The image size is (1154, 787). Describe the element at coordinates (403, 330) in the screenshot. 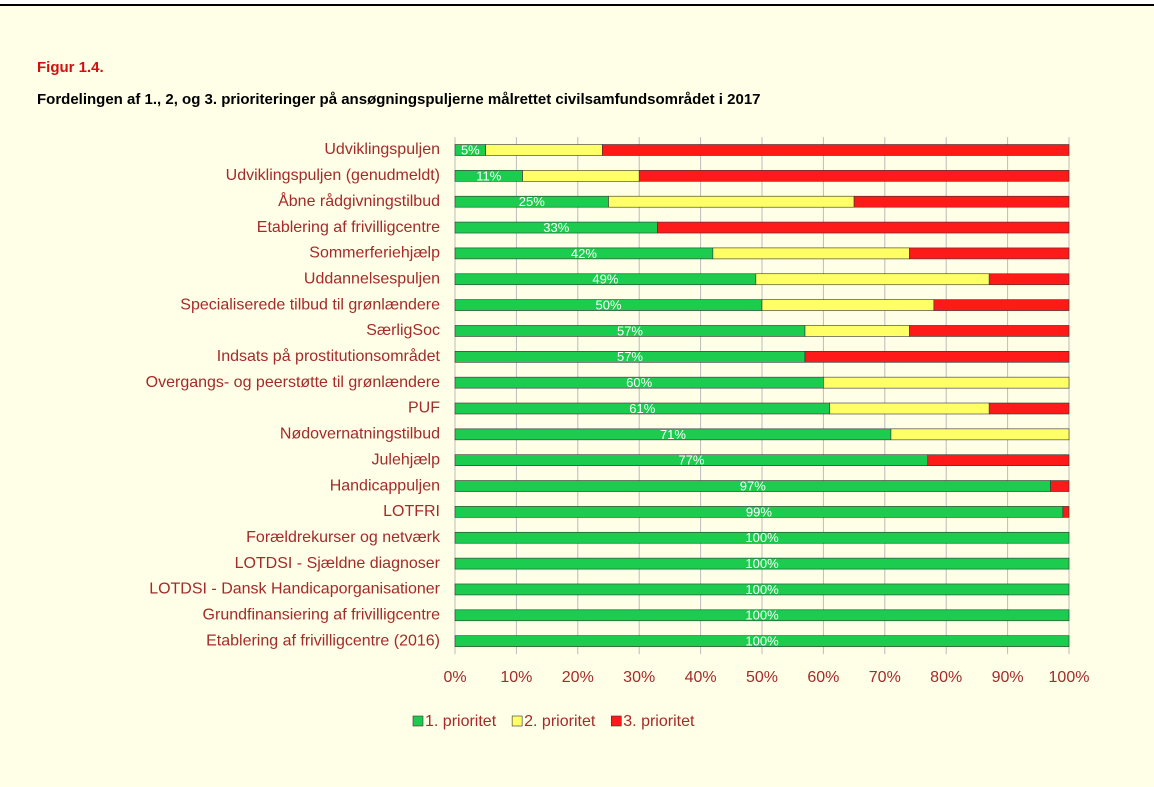

I see `y-tick-label: SærligSoc` at that location.